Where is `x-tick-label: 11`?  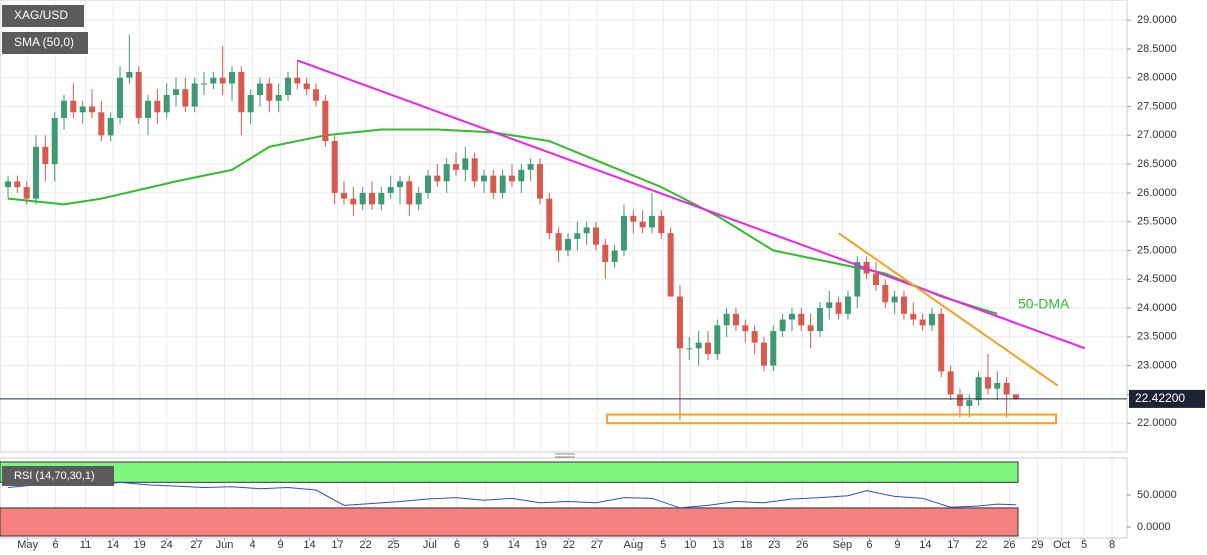
x-tick-label: 11 is located at coordinates (85, 545).